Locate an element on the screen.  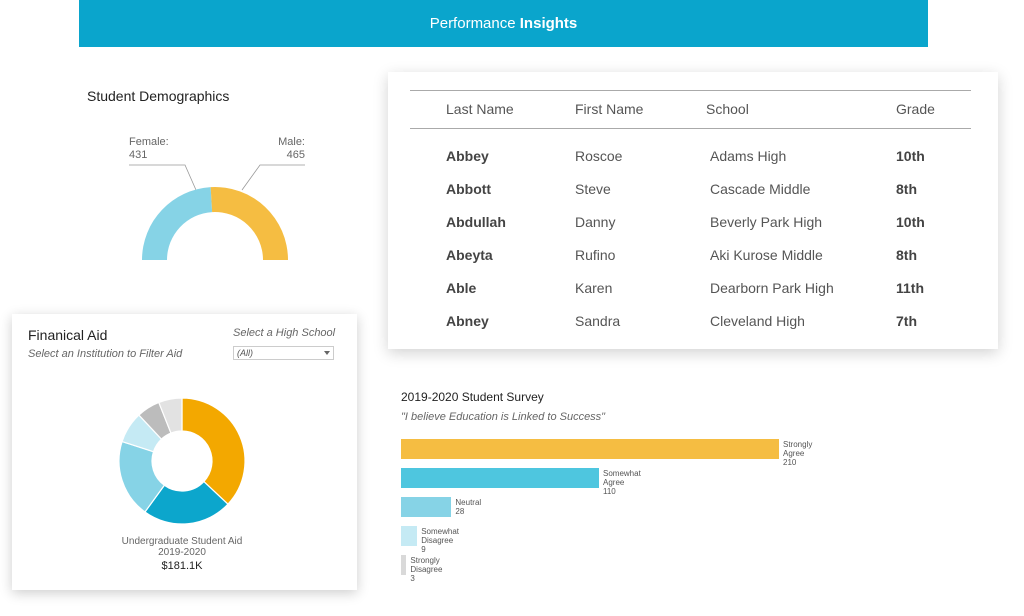
survey-title: 2019-2020 Student Survey is located at coordinates (472, 397).